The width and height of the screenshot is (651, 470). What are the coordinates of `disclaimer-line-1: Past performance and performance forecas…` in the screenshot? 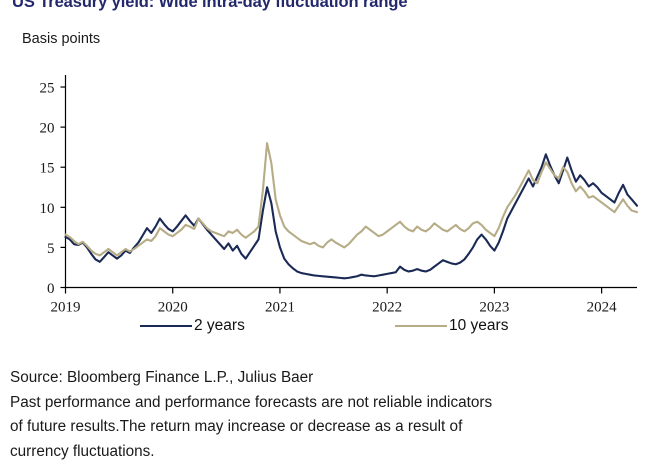 It's located at (251, 402).